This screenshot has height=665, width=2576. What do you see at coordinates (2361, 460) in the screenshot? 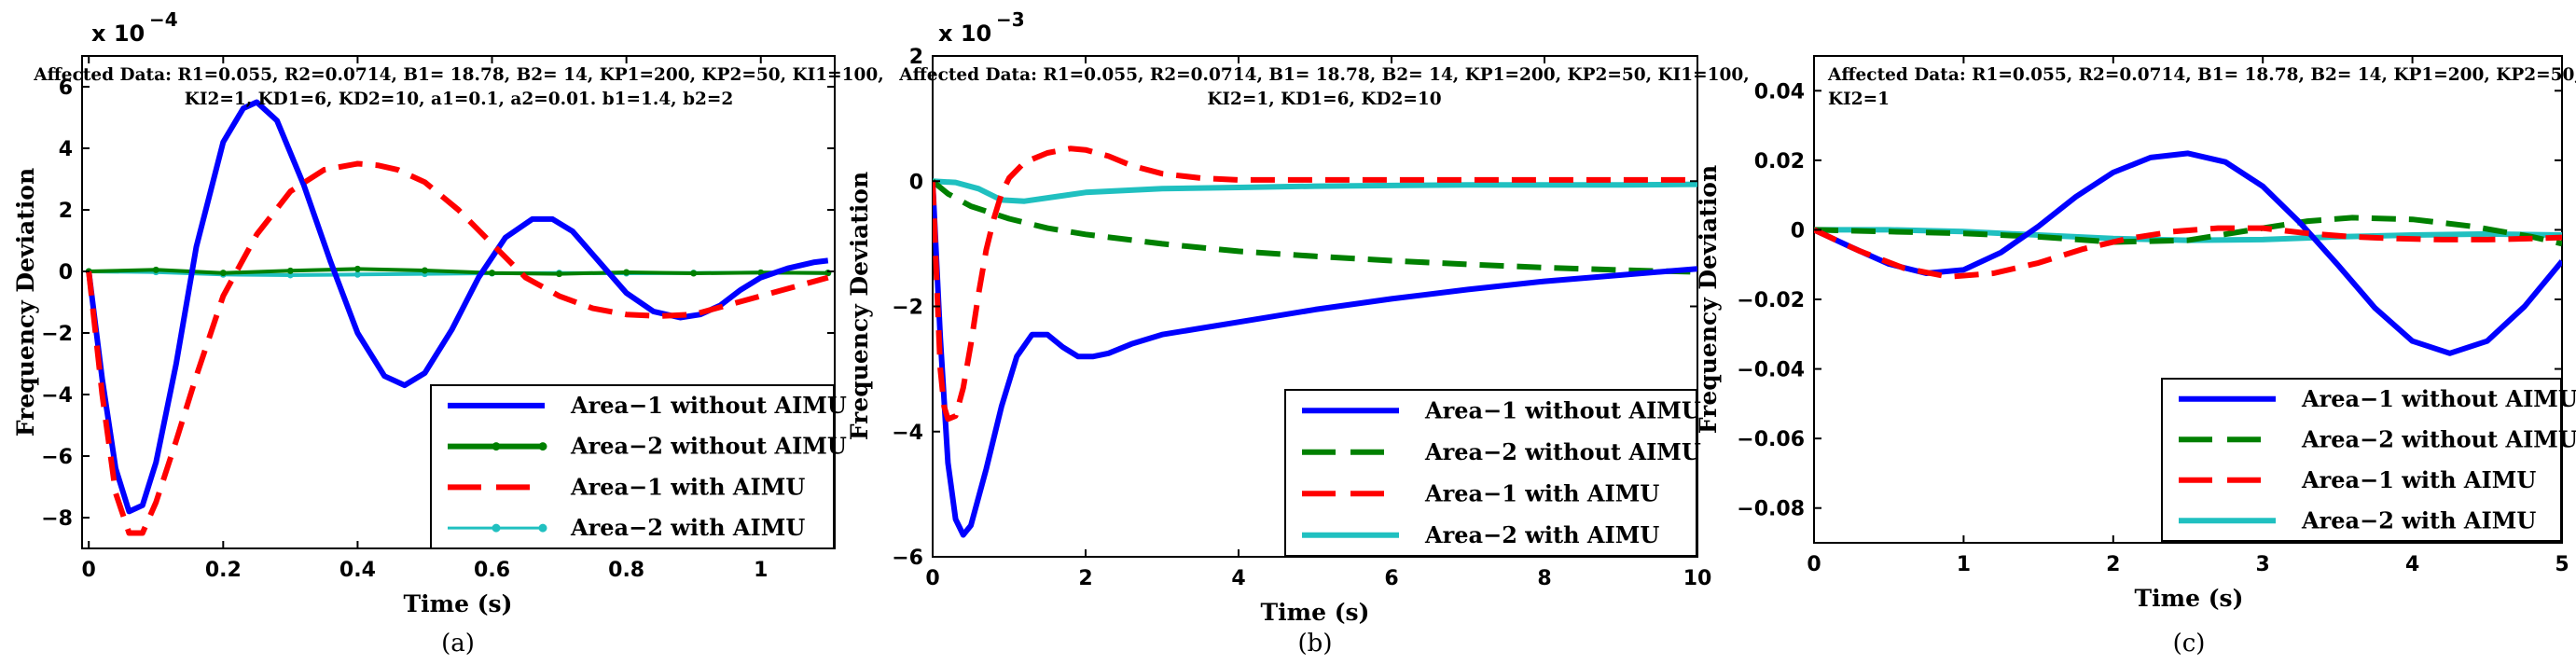
I see `legend-box-c` at bounding box center [2361, 460].